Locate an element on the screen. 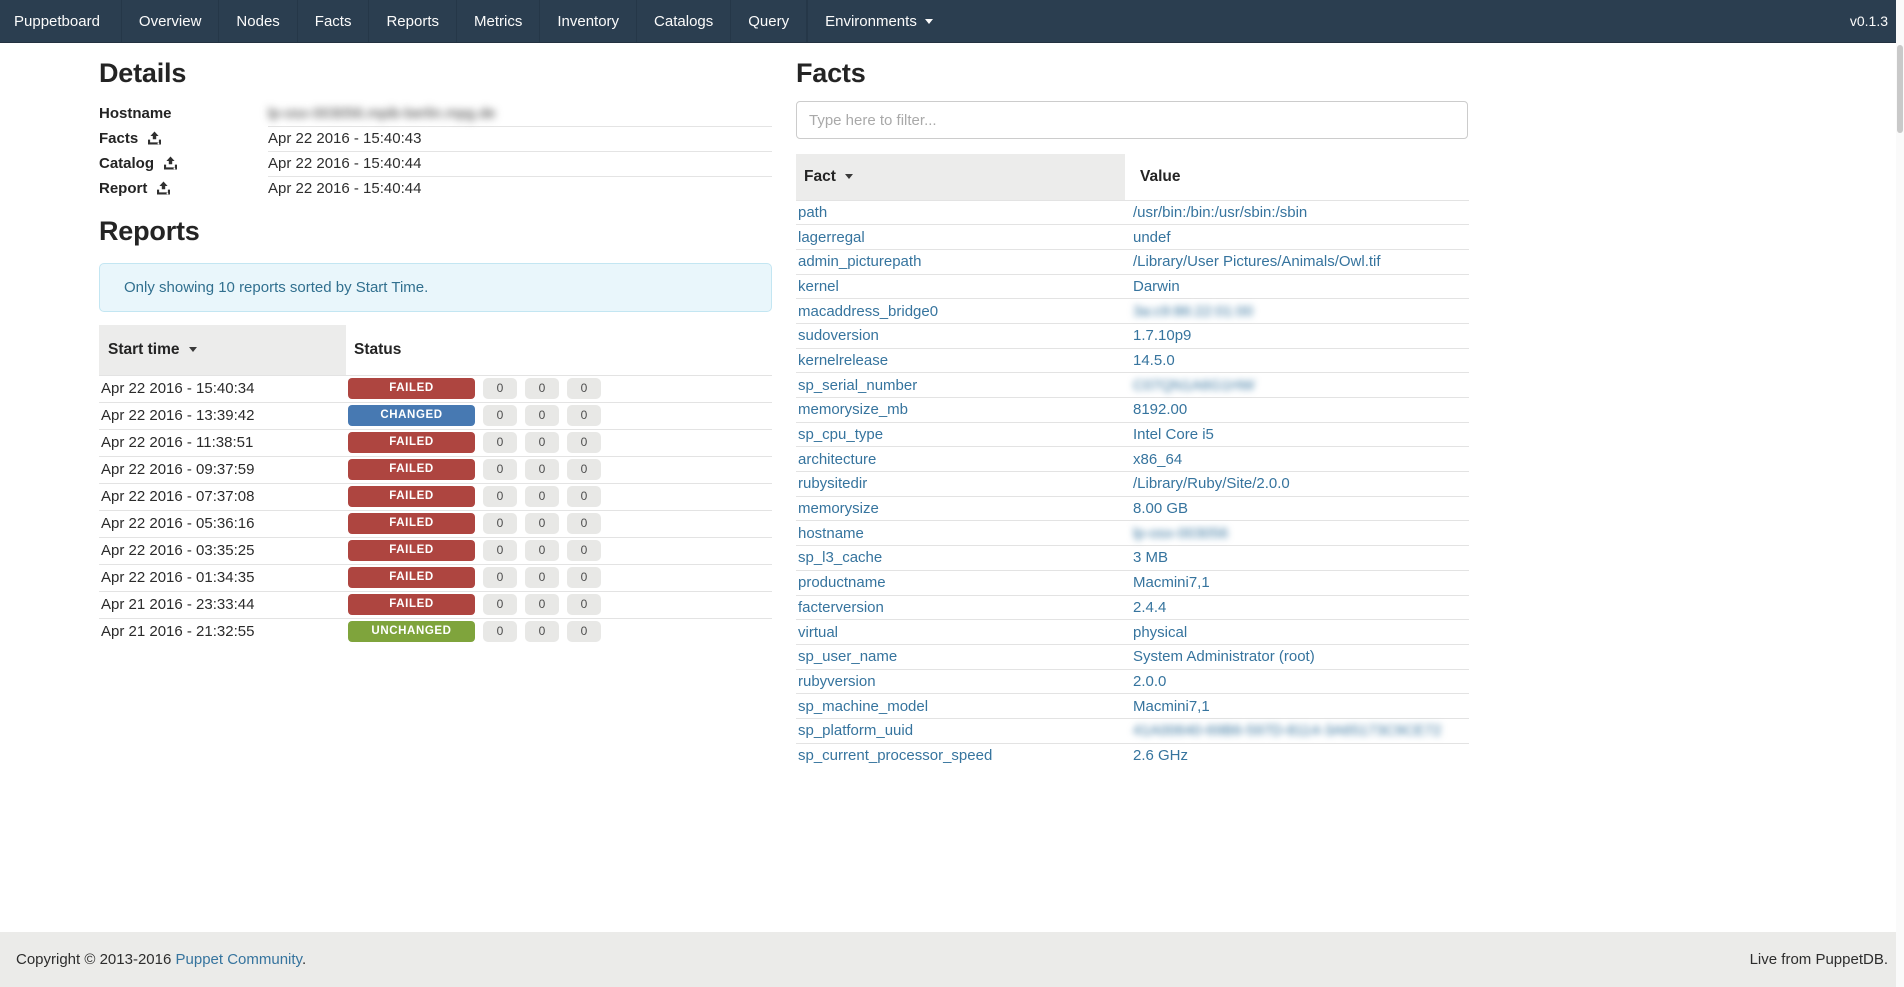 This screenshot has height=987, width=1904. column-header-value: Value is located at coordinates (1160, 176).